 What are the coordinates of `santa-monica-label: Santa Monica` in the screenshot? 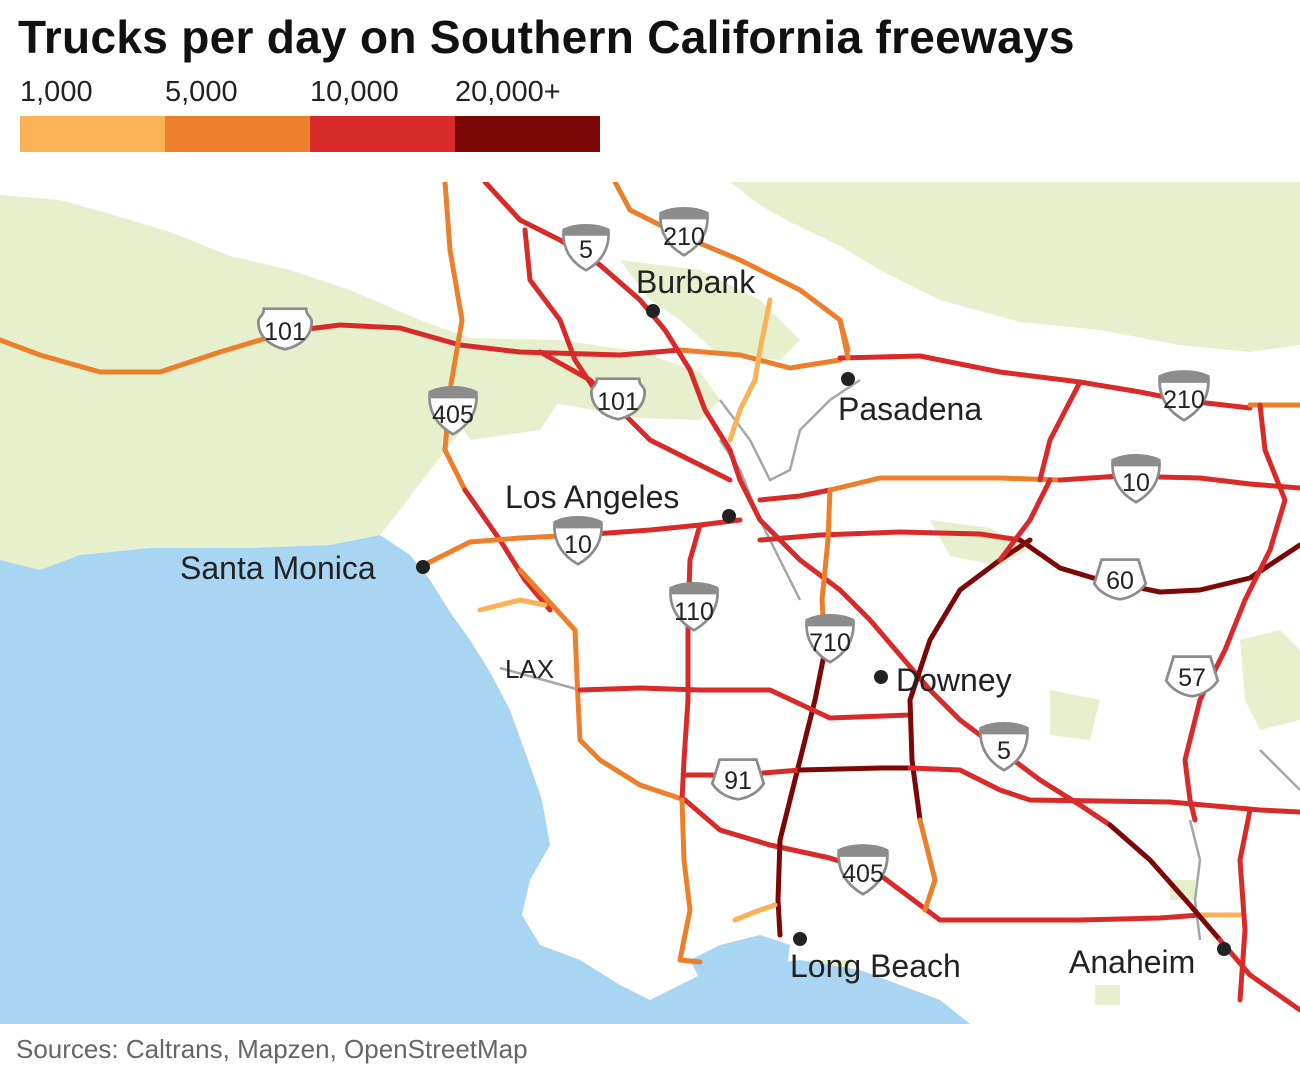 It's located at (278, 568).